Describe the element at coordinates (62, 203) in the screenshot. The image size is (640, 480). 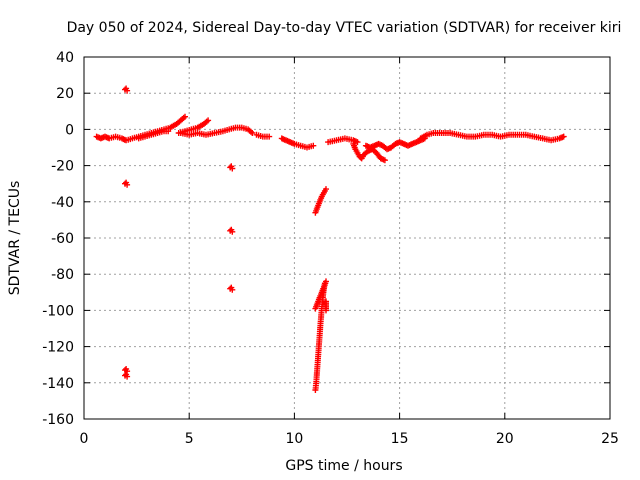
I see `y-tick-label: -40` at that location.